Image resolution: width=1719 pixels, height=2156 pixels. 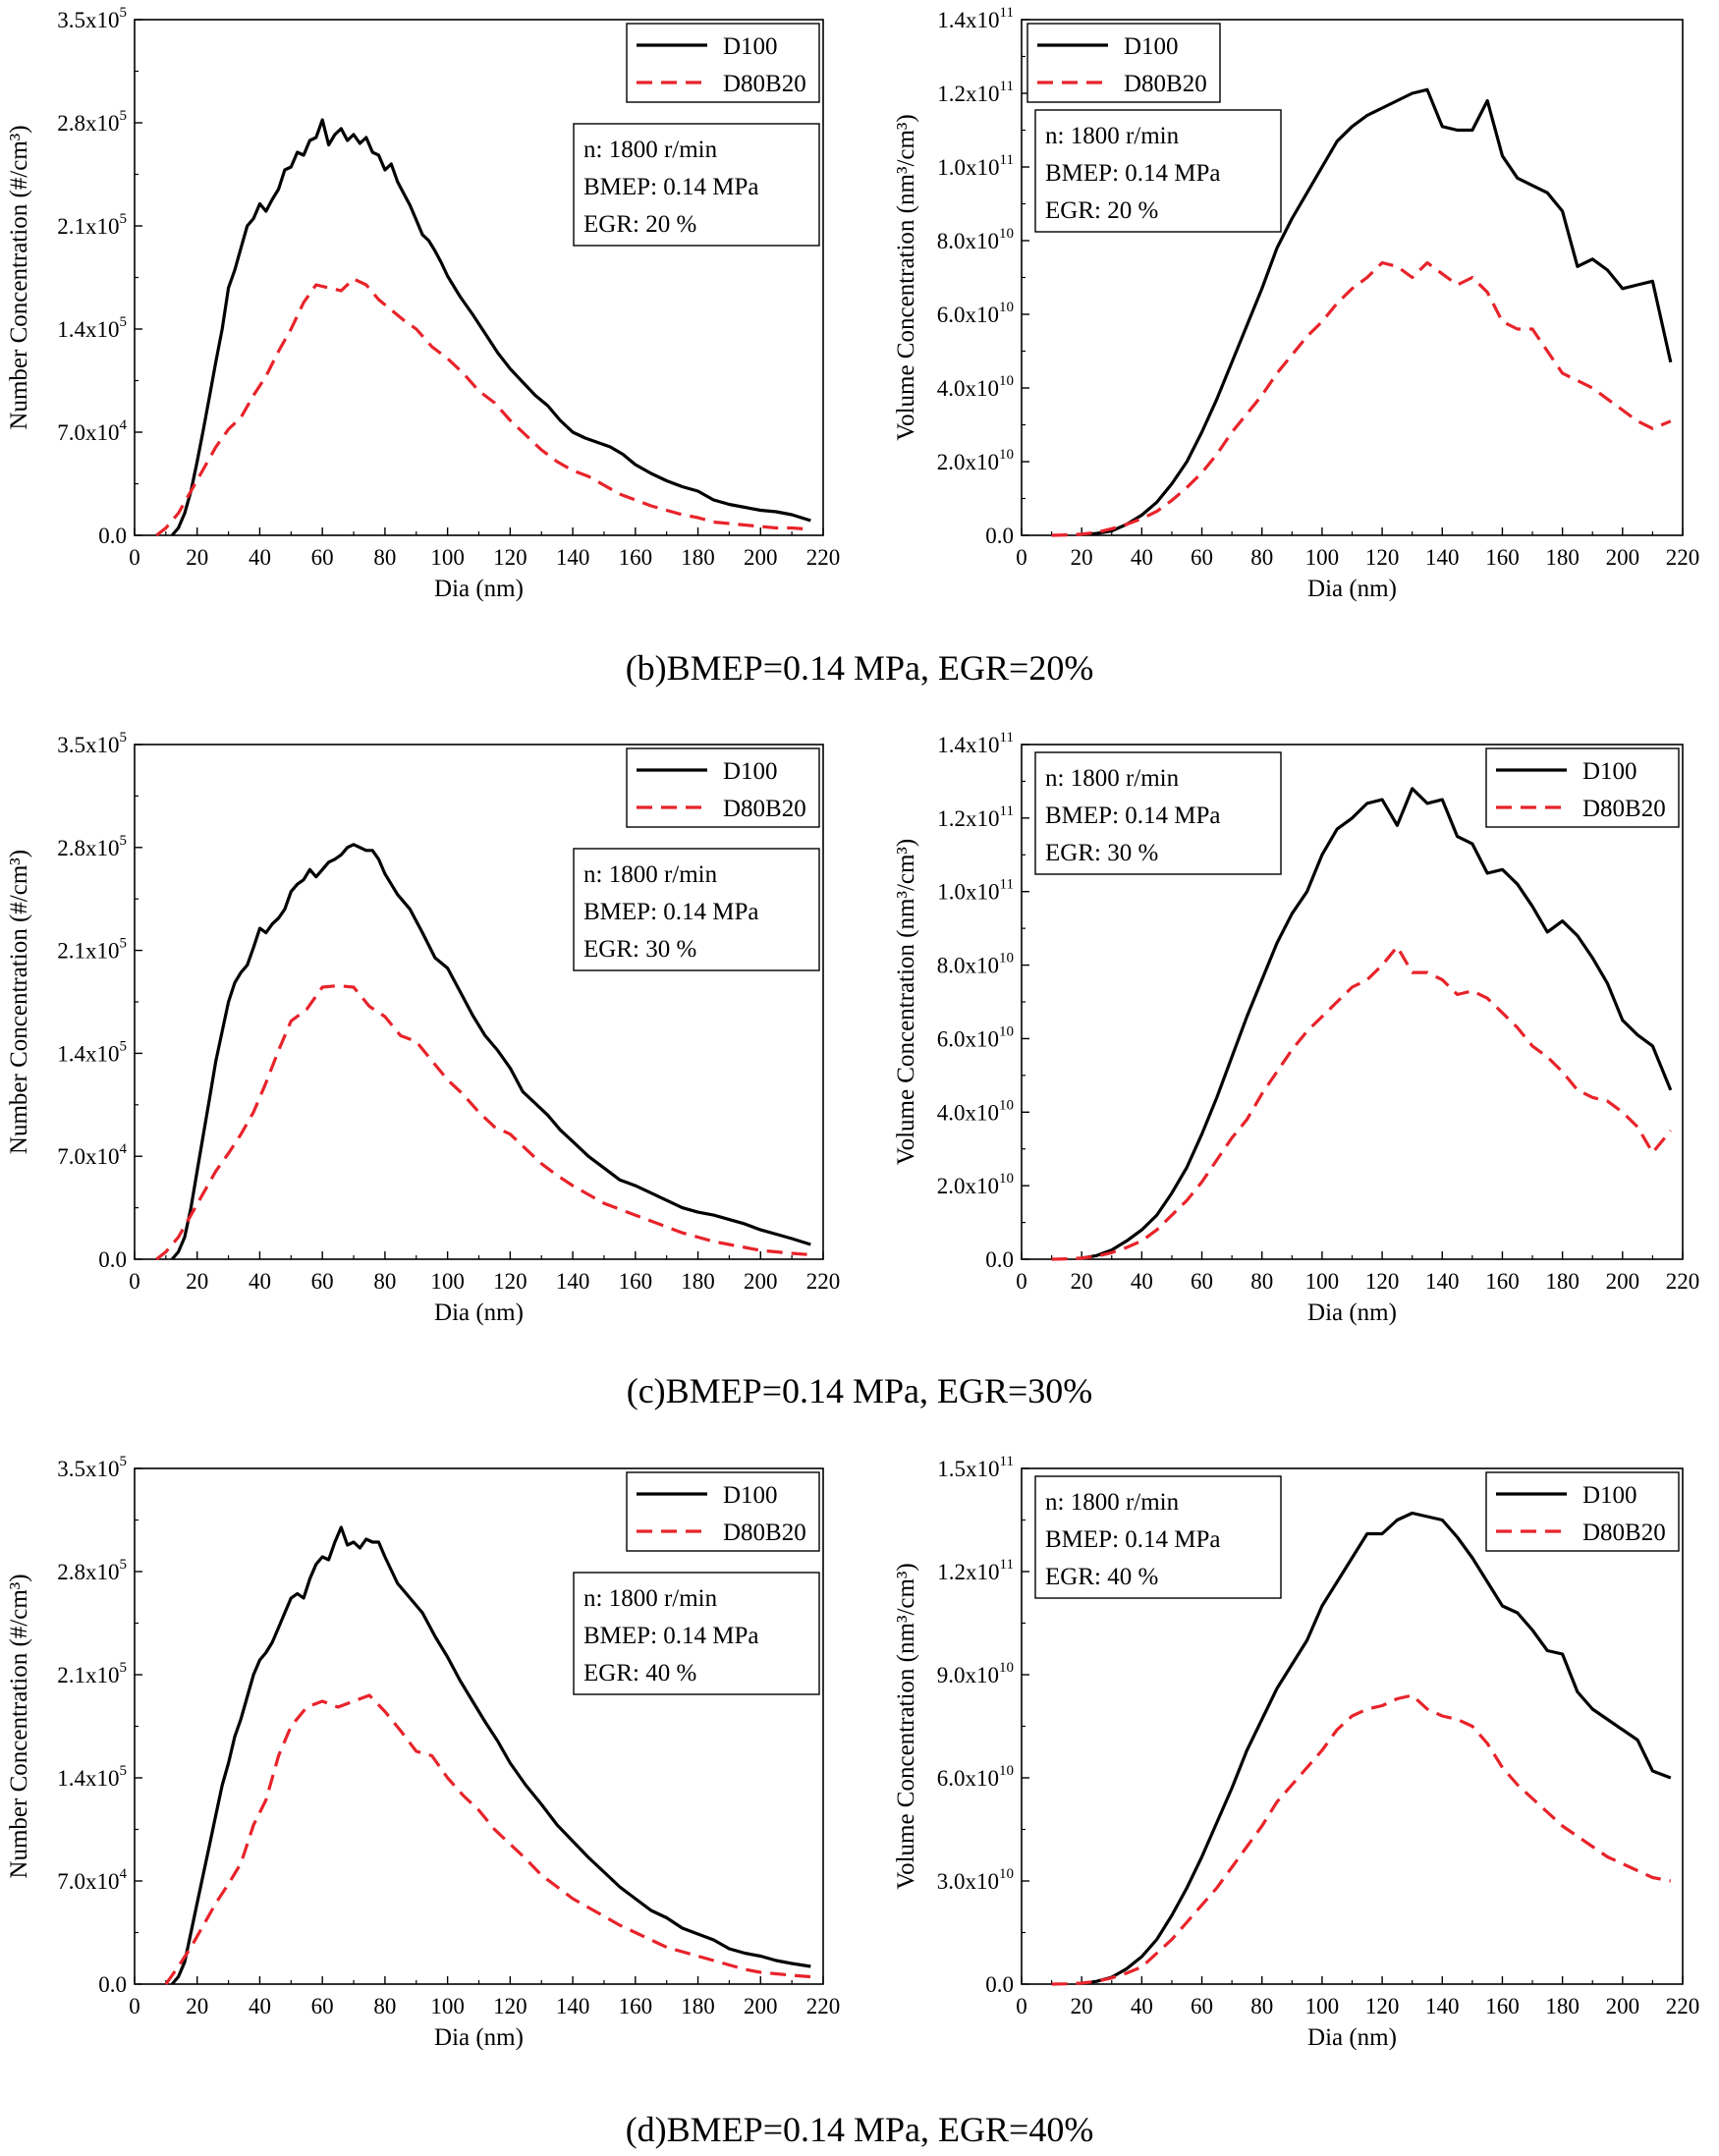 What do you see at coordinates (859, 1390) in the screenshot?
I see `caption-c: (c)BMEP=0.14 MPa, EGR=30%` at bounding box center [859, 1390].